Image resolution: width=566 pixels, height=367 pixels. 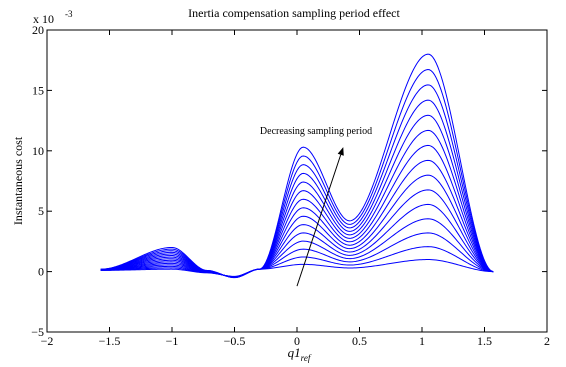 What do you see at coordinates (294, 352) in the screenshot?
I see `x-axis-label-main: q1` at bounding box center [294, 352].